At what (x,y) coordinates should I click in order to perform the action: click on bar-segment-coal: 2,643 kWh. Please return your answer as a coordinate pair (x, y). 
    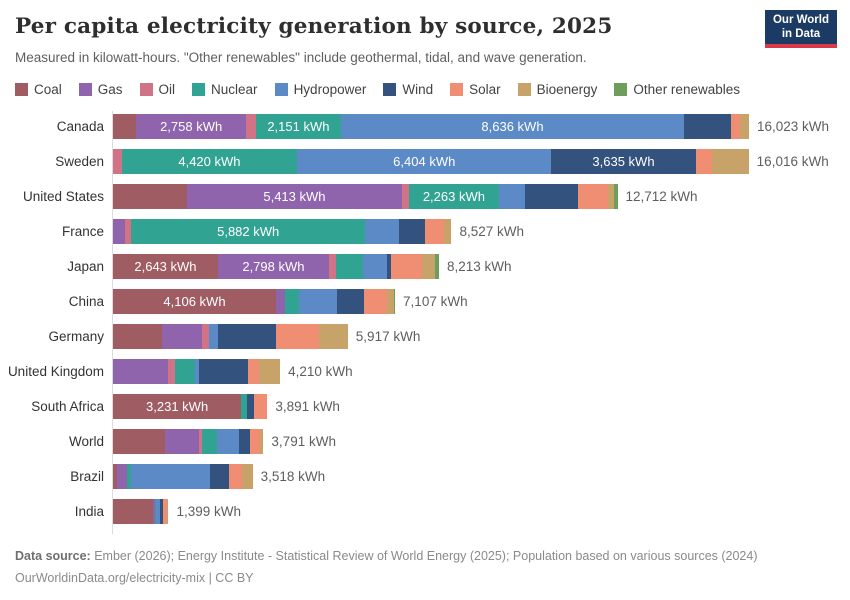
    Looking at the image, I should click on (165, 266).